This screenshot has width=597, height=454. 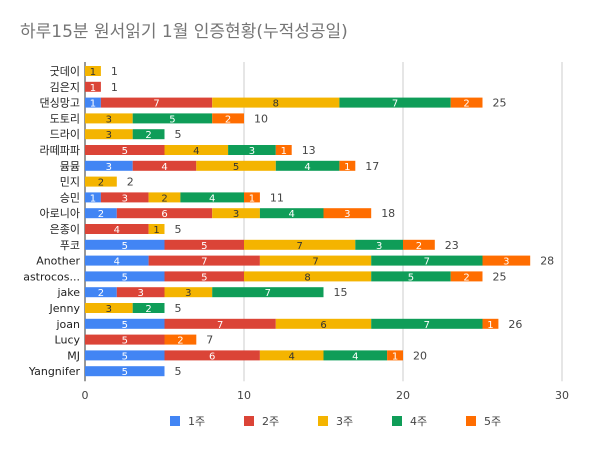 I want to click on category-label: 민지, so click(x=70, y=182).